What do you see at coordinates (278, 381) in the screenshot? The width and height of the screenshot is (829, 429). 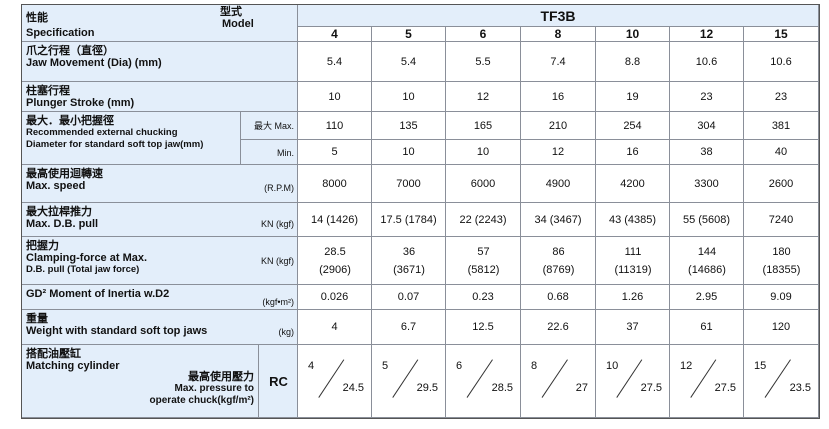 I see `cylinder-unit-cell: RC` at bounding box center [278, 381].